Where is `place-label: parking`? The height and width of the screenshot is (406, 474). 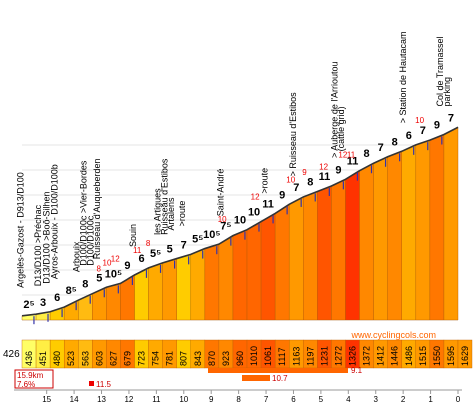 place-label: parking is located at coordinates (447, 92).